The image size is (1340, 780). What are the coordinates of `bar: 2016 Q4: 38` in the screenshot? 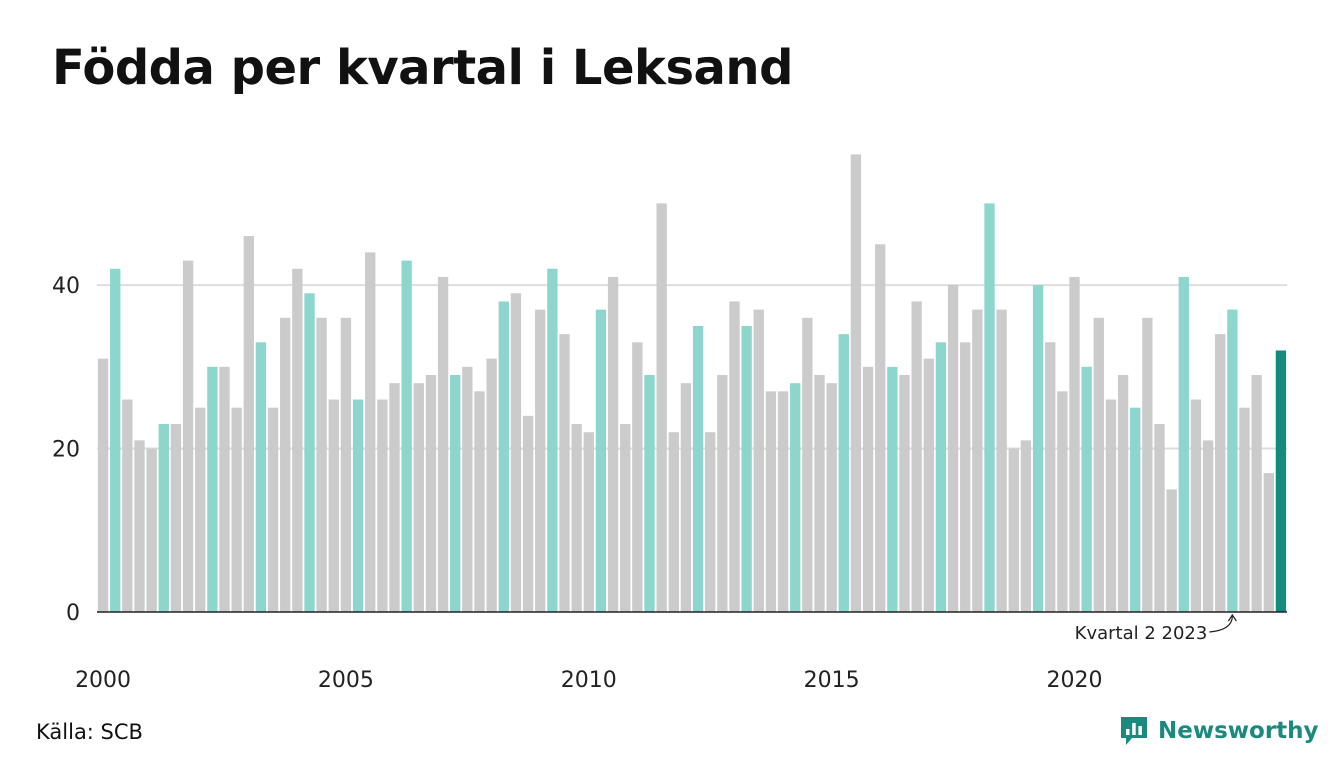 It's located at (916, 456).